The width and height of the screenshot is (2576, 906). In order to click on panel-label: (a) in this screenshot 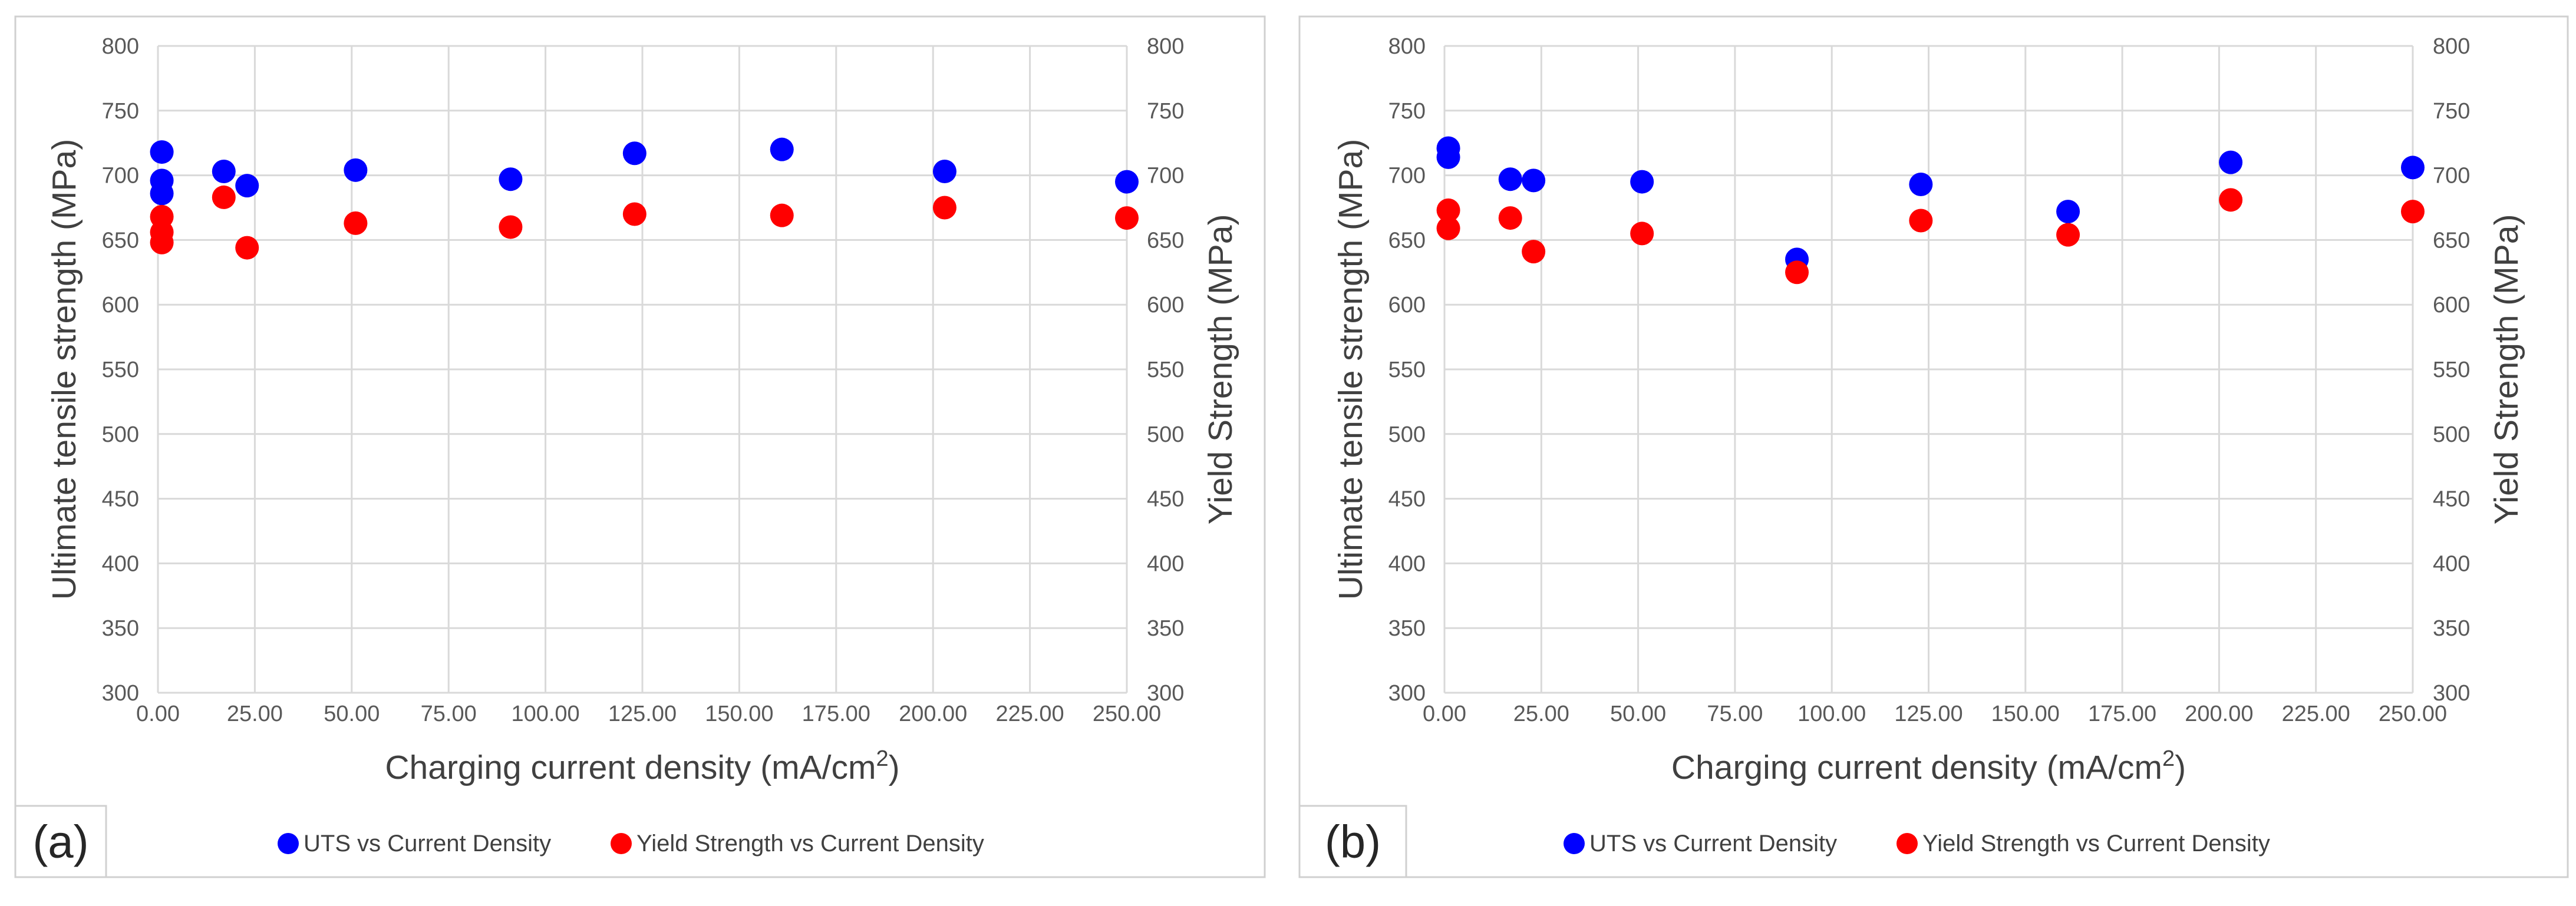, I will do `click(60, 842)`.